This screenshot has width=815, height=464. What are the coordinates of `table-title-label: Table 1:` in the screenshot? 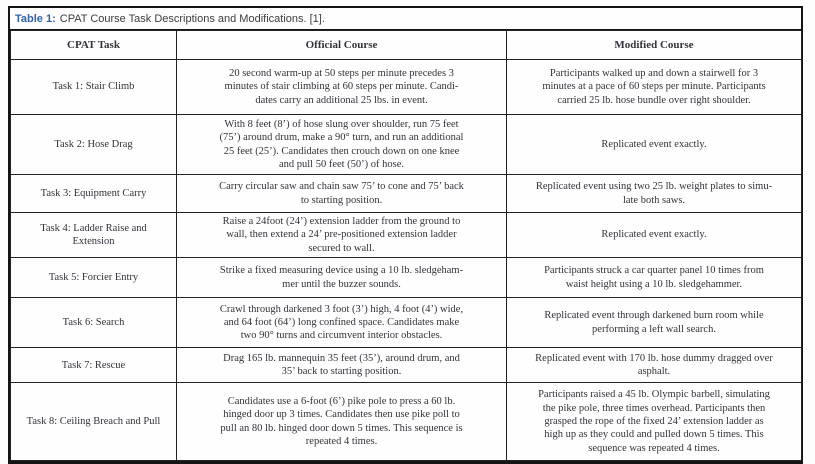 It's located at (35, 19).